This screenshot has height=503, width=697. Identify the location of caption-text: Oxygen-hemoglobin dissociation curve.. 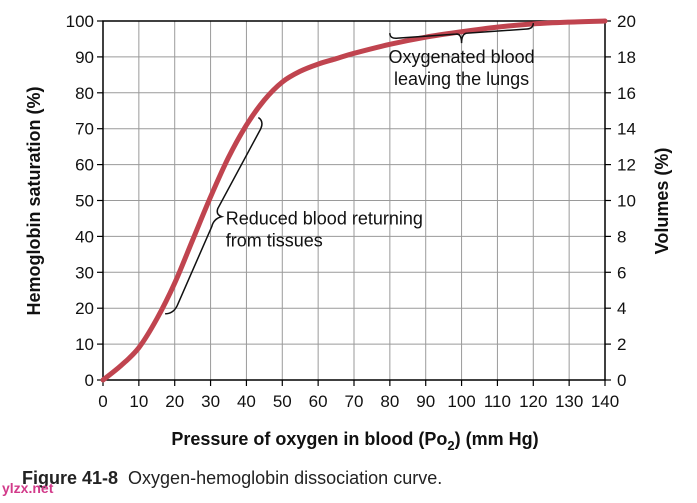
(285, 478).